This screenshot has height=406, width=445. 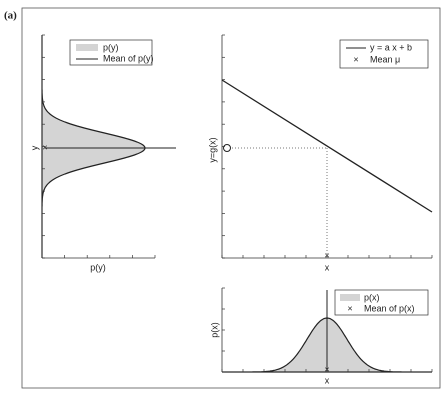 I want to click on mean-marker: ×, so click(x=44, y=147).